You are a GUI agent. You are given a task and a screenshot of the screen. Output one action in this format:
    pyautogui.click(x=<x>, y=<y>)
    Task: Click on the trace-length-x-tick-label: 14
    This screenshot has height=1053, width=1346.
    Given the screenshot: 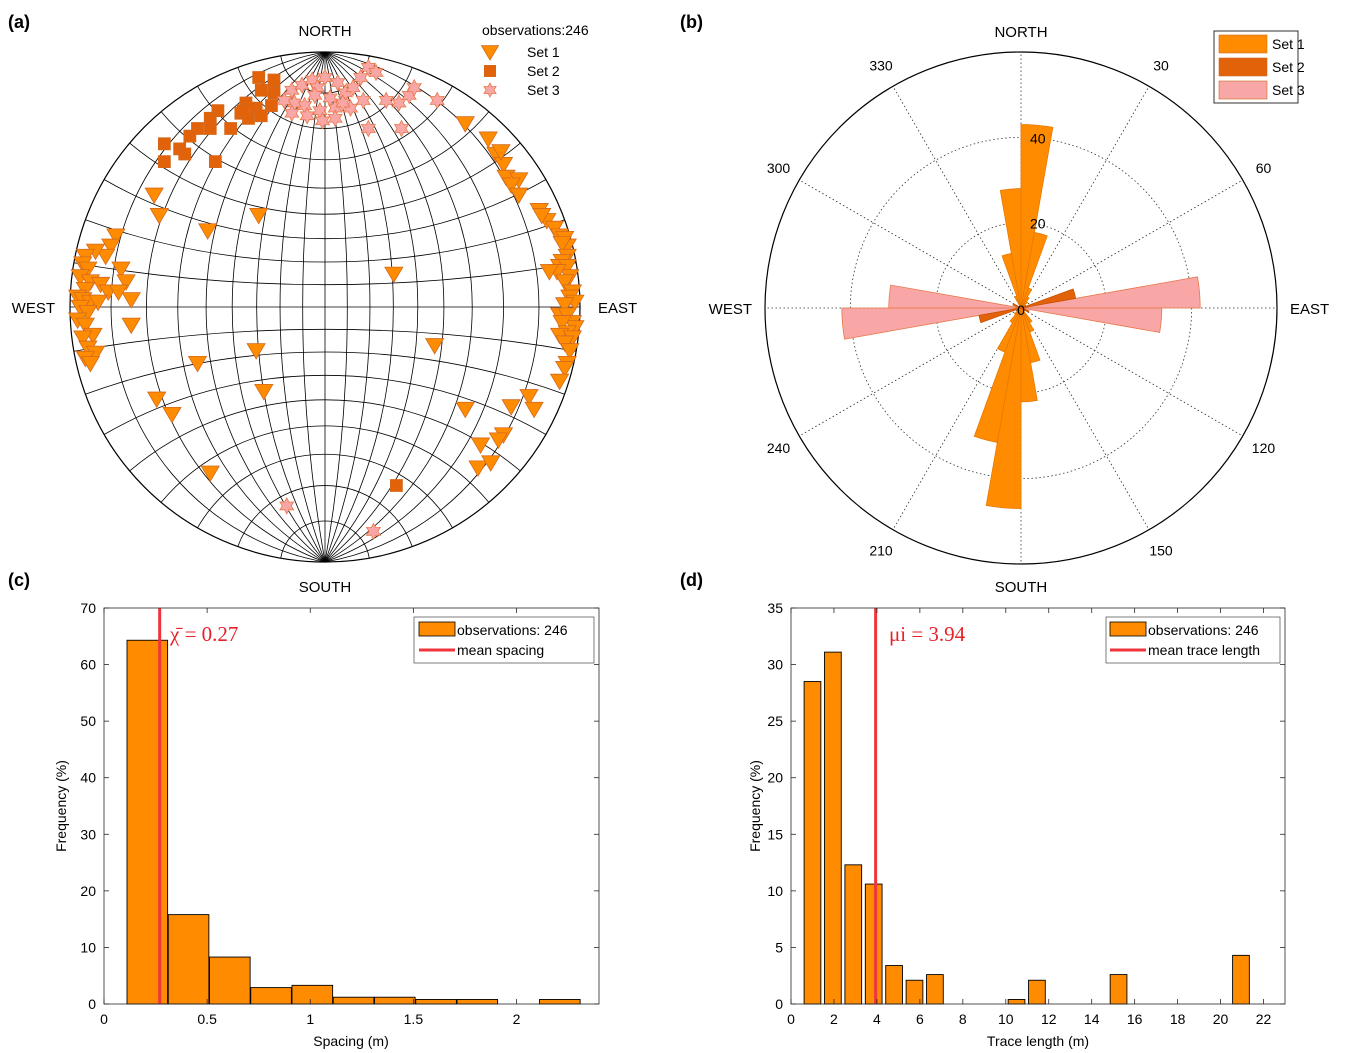 What is the action you would take?
    pyautogui.click(x=1092, y=1019)
    